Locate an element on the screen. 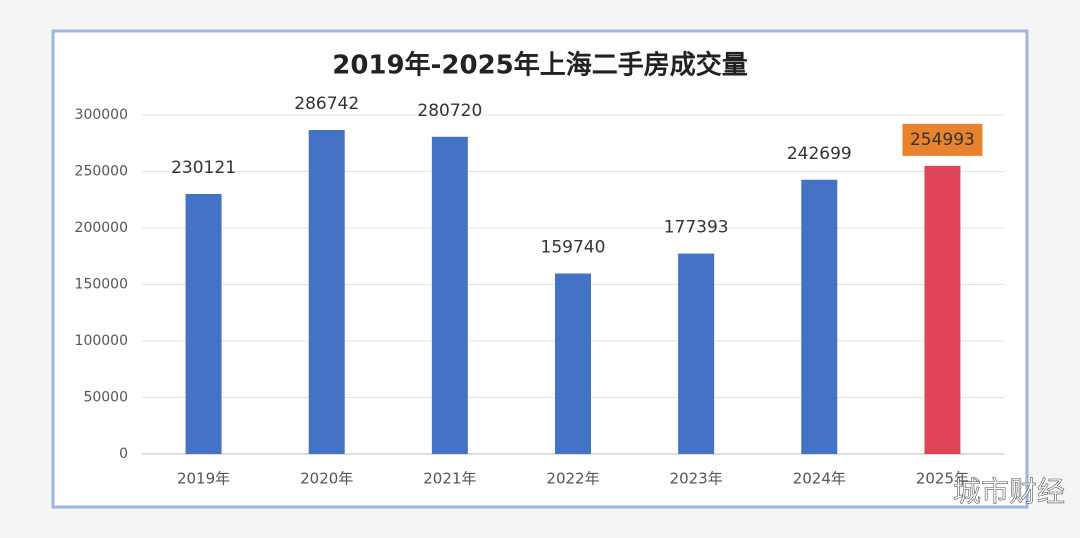 This screenshot has width=1080, height=538. value-label-background is located at coordinates (942, 139).